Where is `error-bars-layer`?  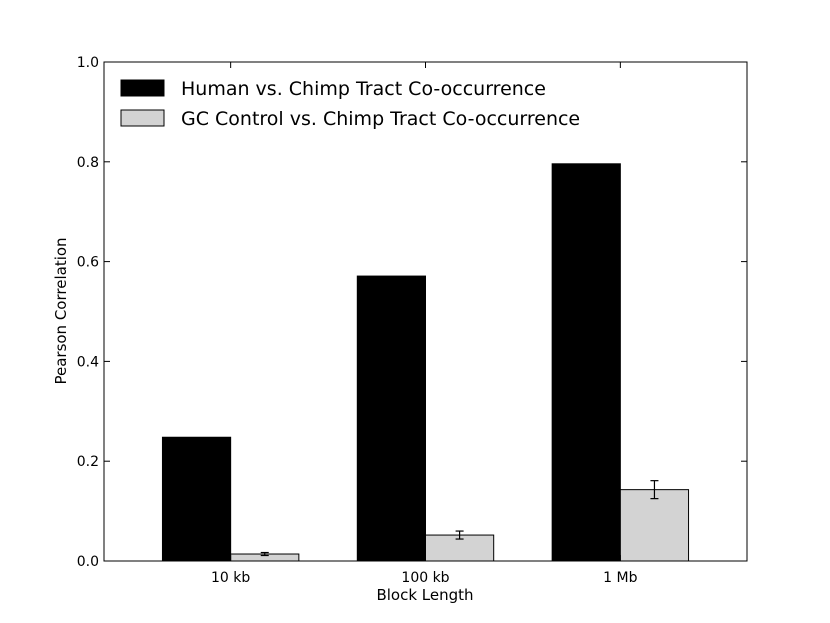 error-bars-layer is located at coordinates (459, 518).